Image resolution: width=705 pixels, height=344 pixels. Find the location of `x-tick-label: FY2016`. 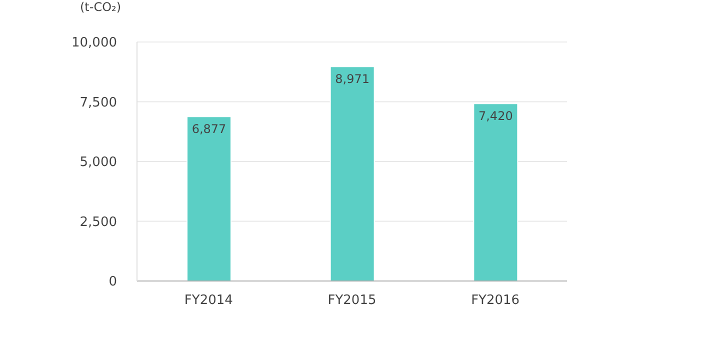

x-tick-label: FY2016 is located at coordinates (495, 300).